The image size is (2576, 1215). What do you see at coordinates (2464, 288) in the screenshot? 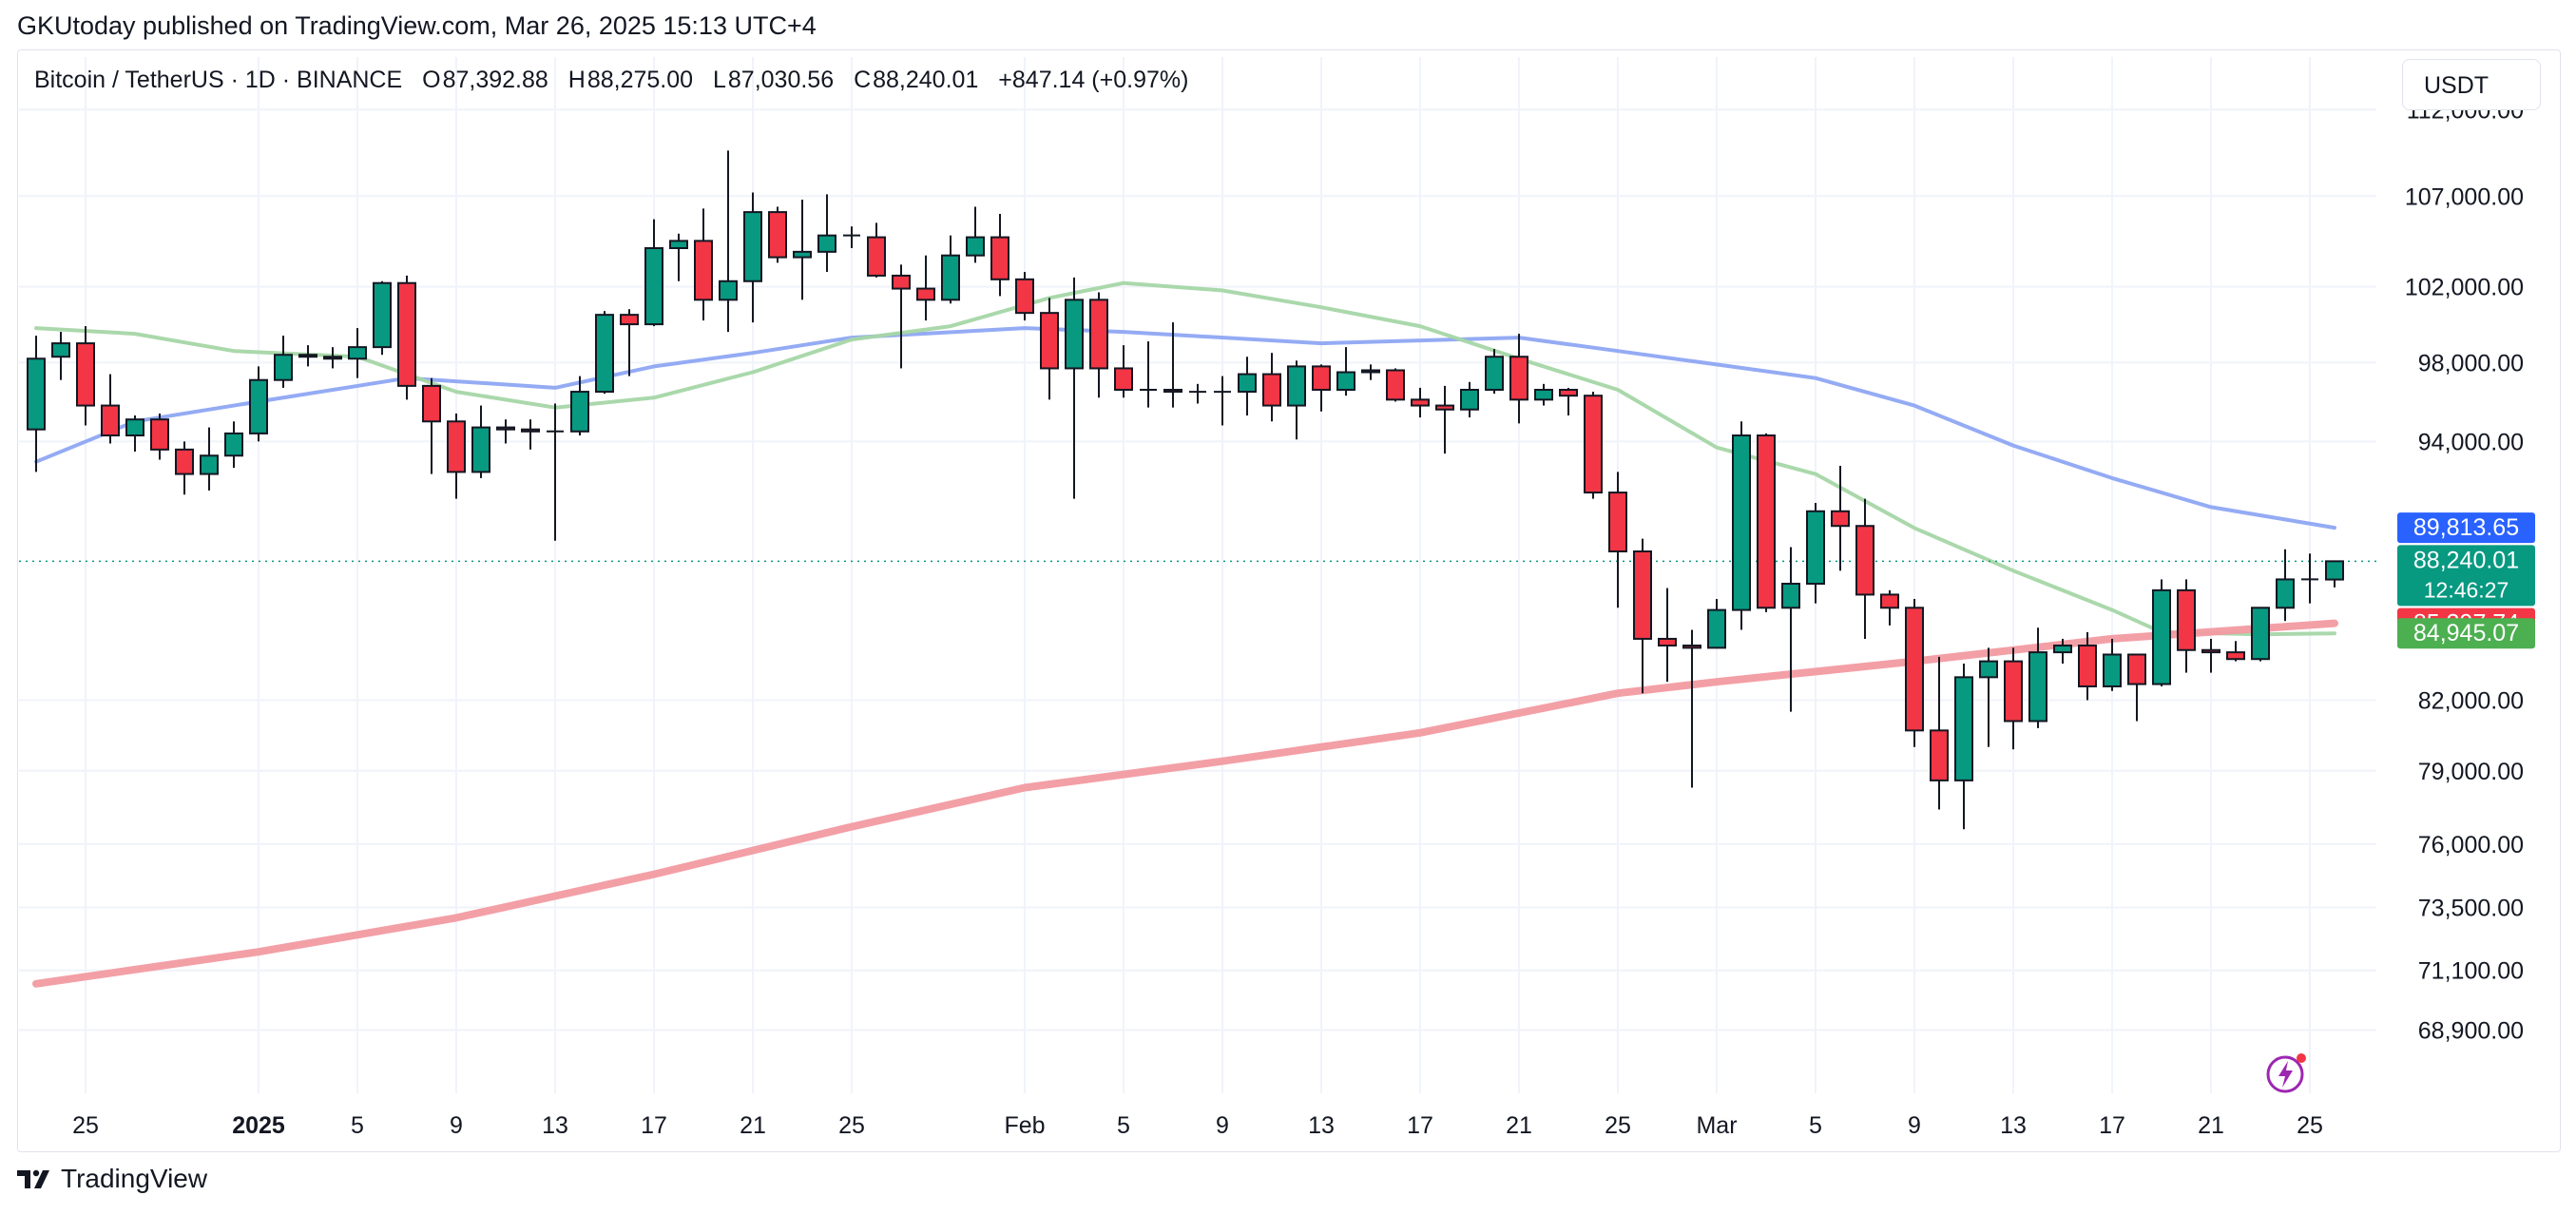
I see `y-tick-label: 102,000.00` at bounding box center [2464, 288].